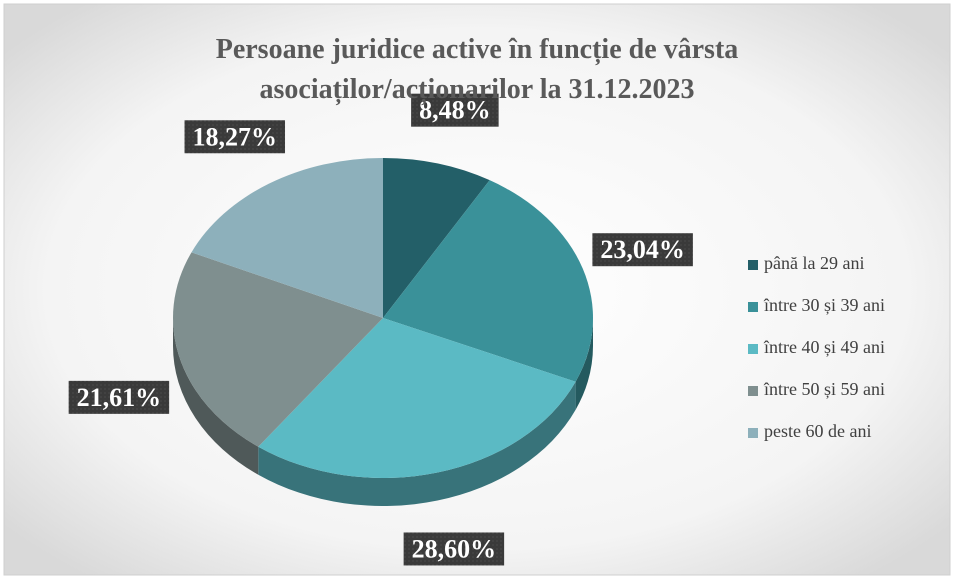 This screenshot has height=580, width=955. I want to click on legend-label: până la 29 ani, so click(814, 263).